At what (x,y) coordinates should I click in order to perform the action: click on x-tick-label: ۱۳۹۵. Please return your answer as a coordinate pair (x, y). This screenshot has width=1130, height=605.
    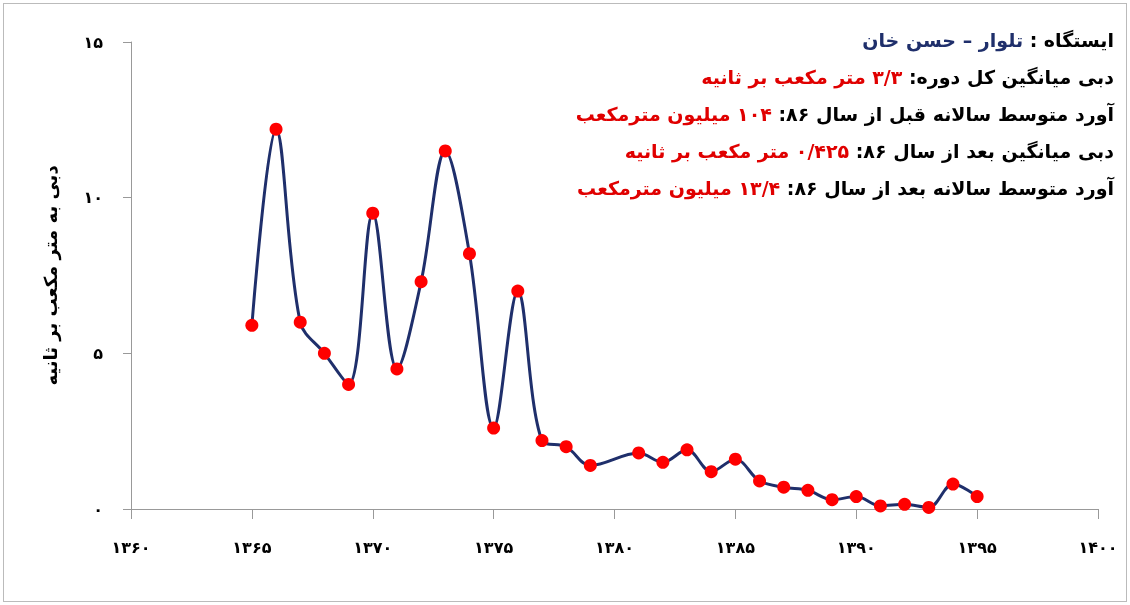
    Looking at the image, I should click on (977, 547).